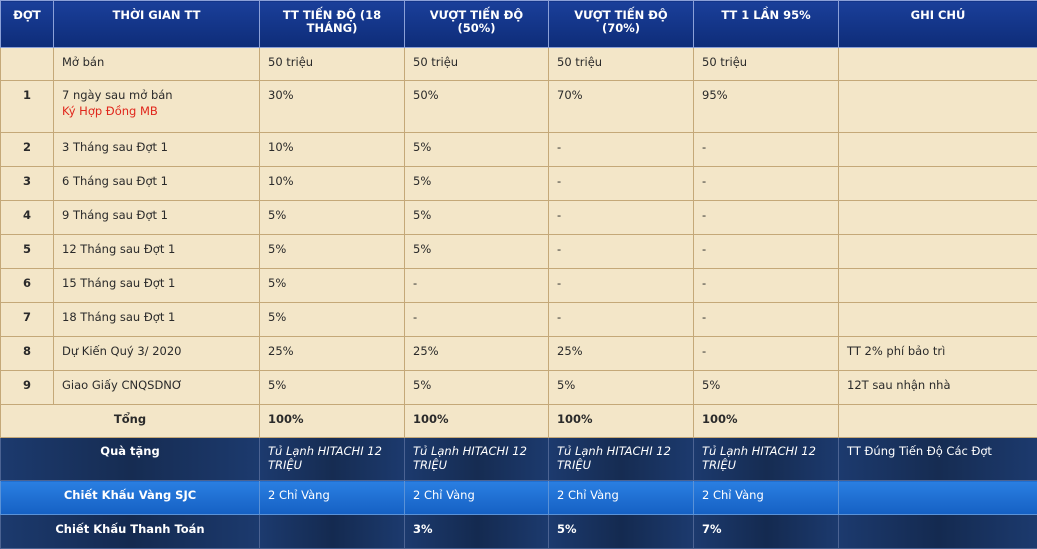  Describe the element at coordinates (938, 354) in the screenshot. I see `row-note: TT 2% phí bảo trì` at that location.